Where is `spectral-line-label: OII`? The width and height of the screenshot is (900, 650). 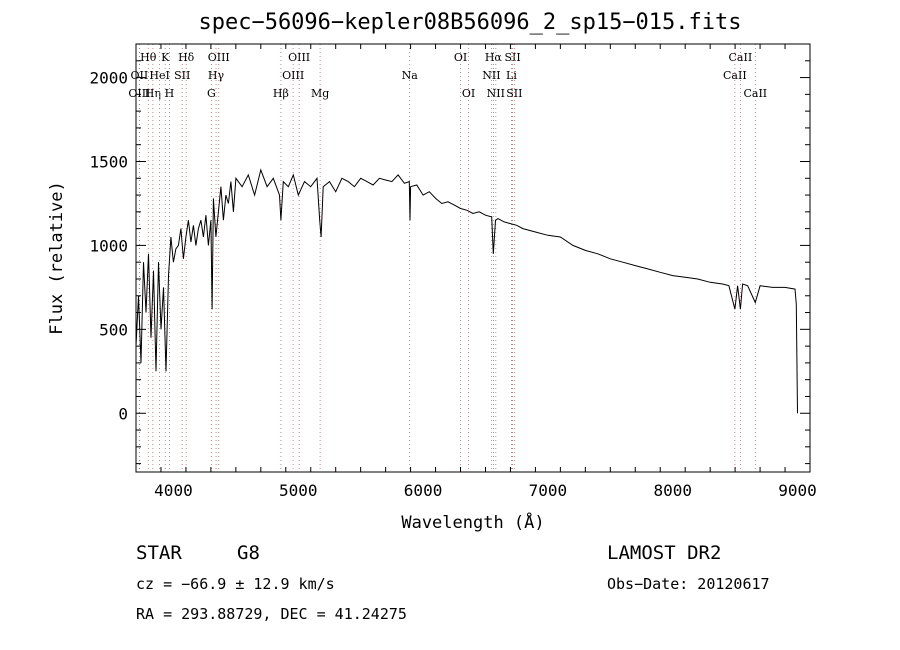
spectral-line-label: OII is located at coordinates (140, 75).